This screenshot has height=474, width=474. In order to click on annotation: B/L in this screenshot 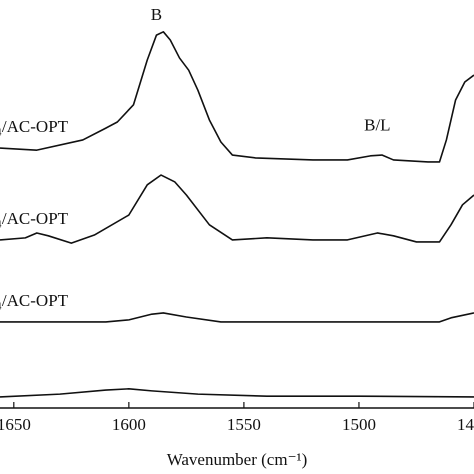, I will do `click(377, 124)`.